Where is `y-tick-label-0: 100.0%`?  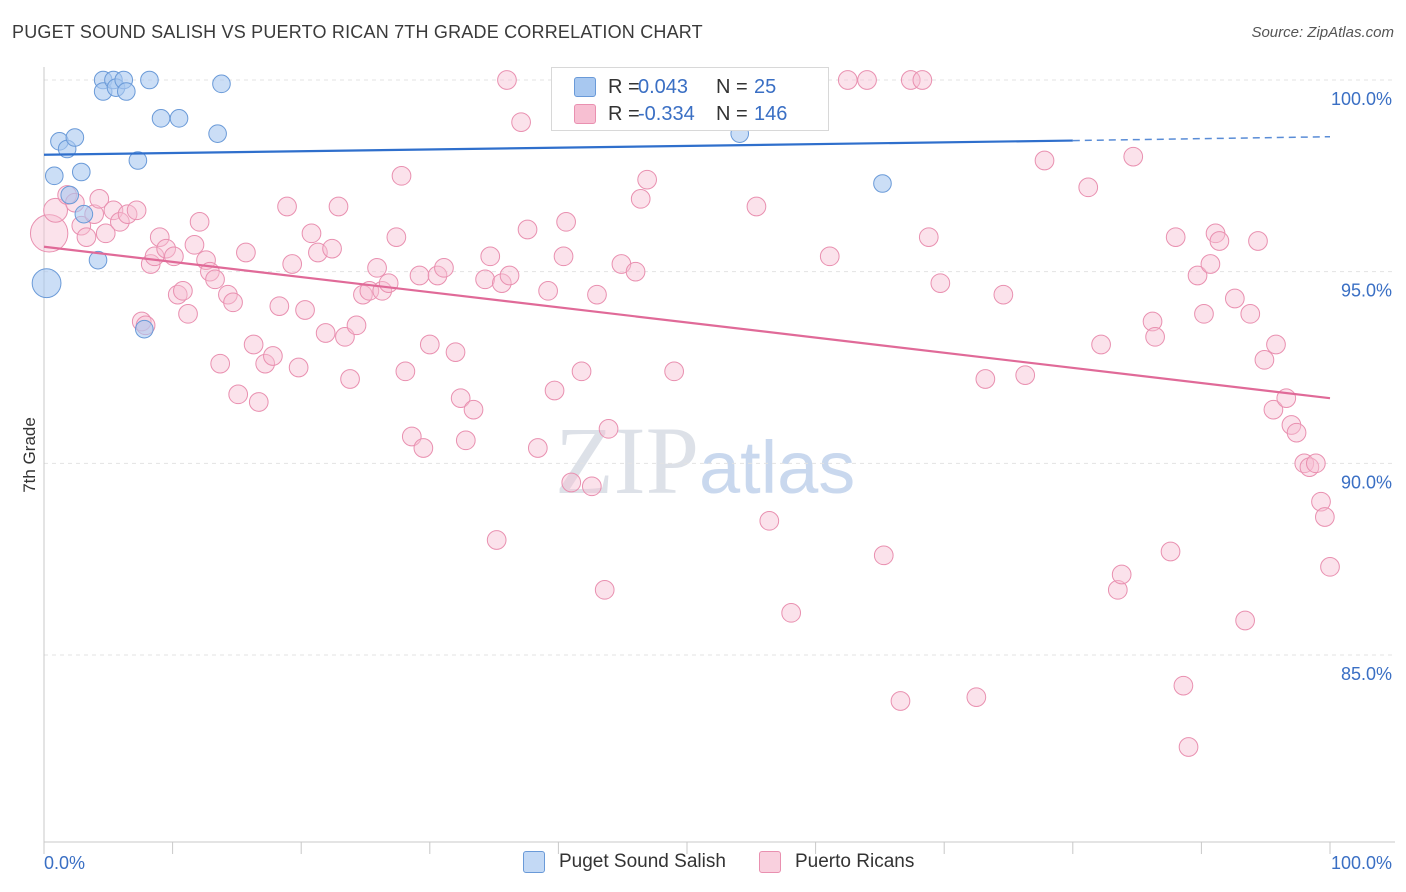 y-tick-label-0: 100.0% is located at coordinates (1361, 99).